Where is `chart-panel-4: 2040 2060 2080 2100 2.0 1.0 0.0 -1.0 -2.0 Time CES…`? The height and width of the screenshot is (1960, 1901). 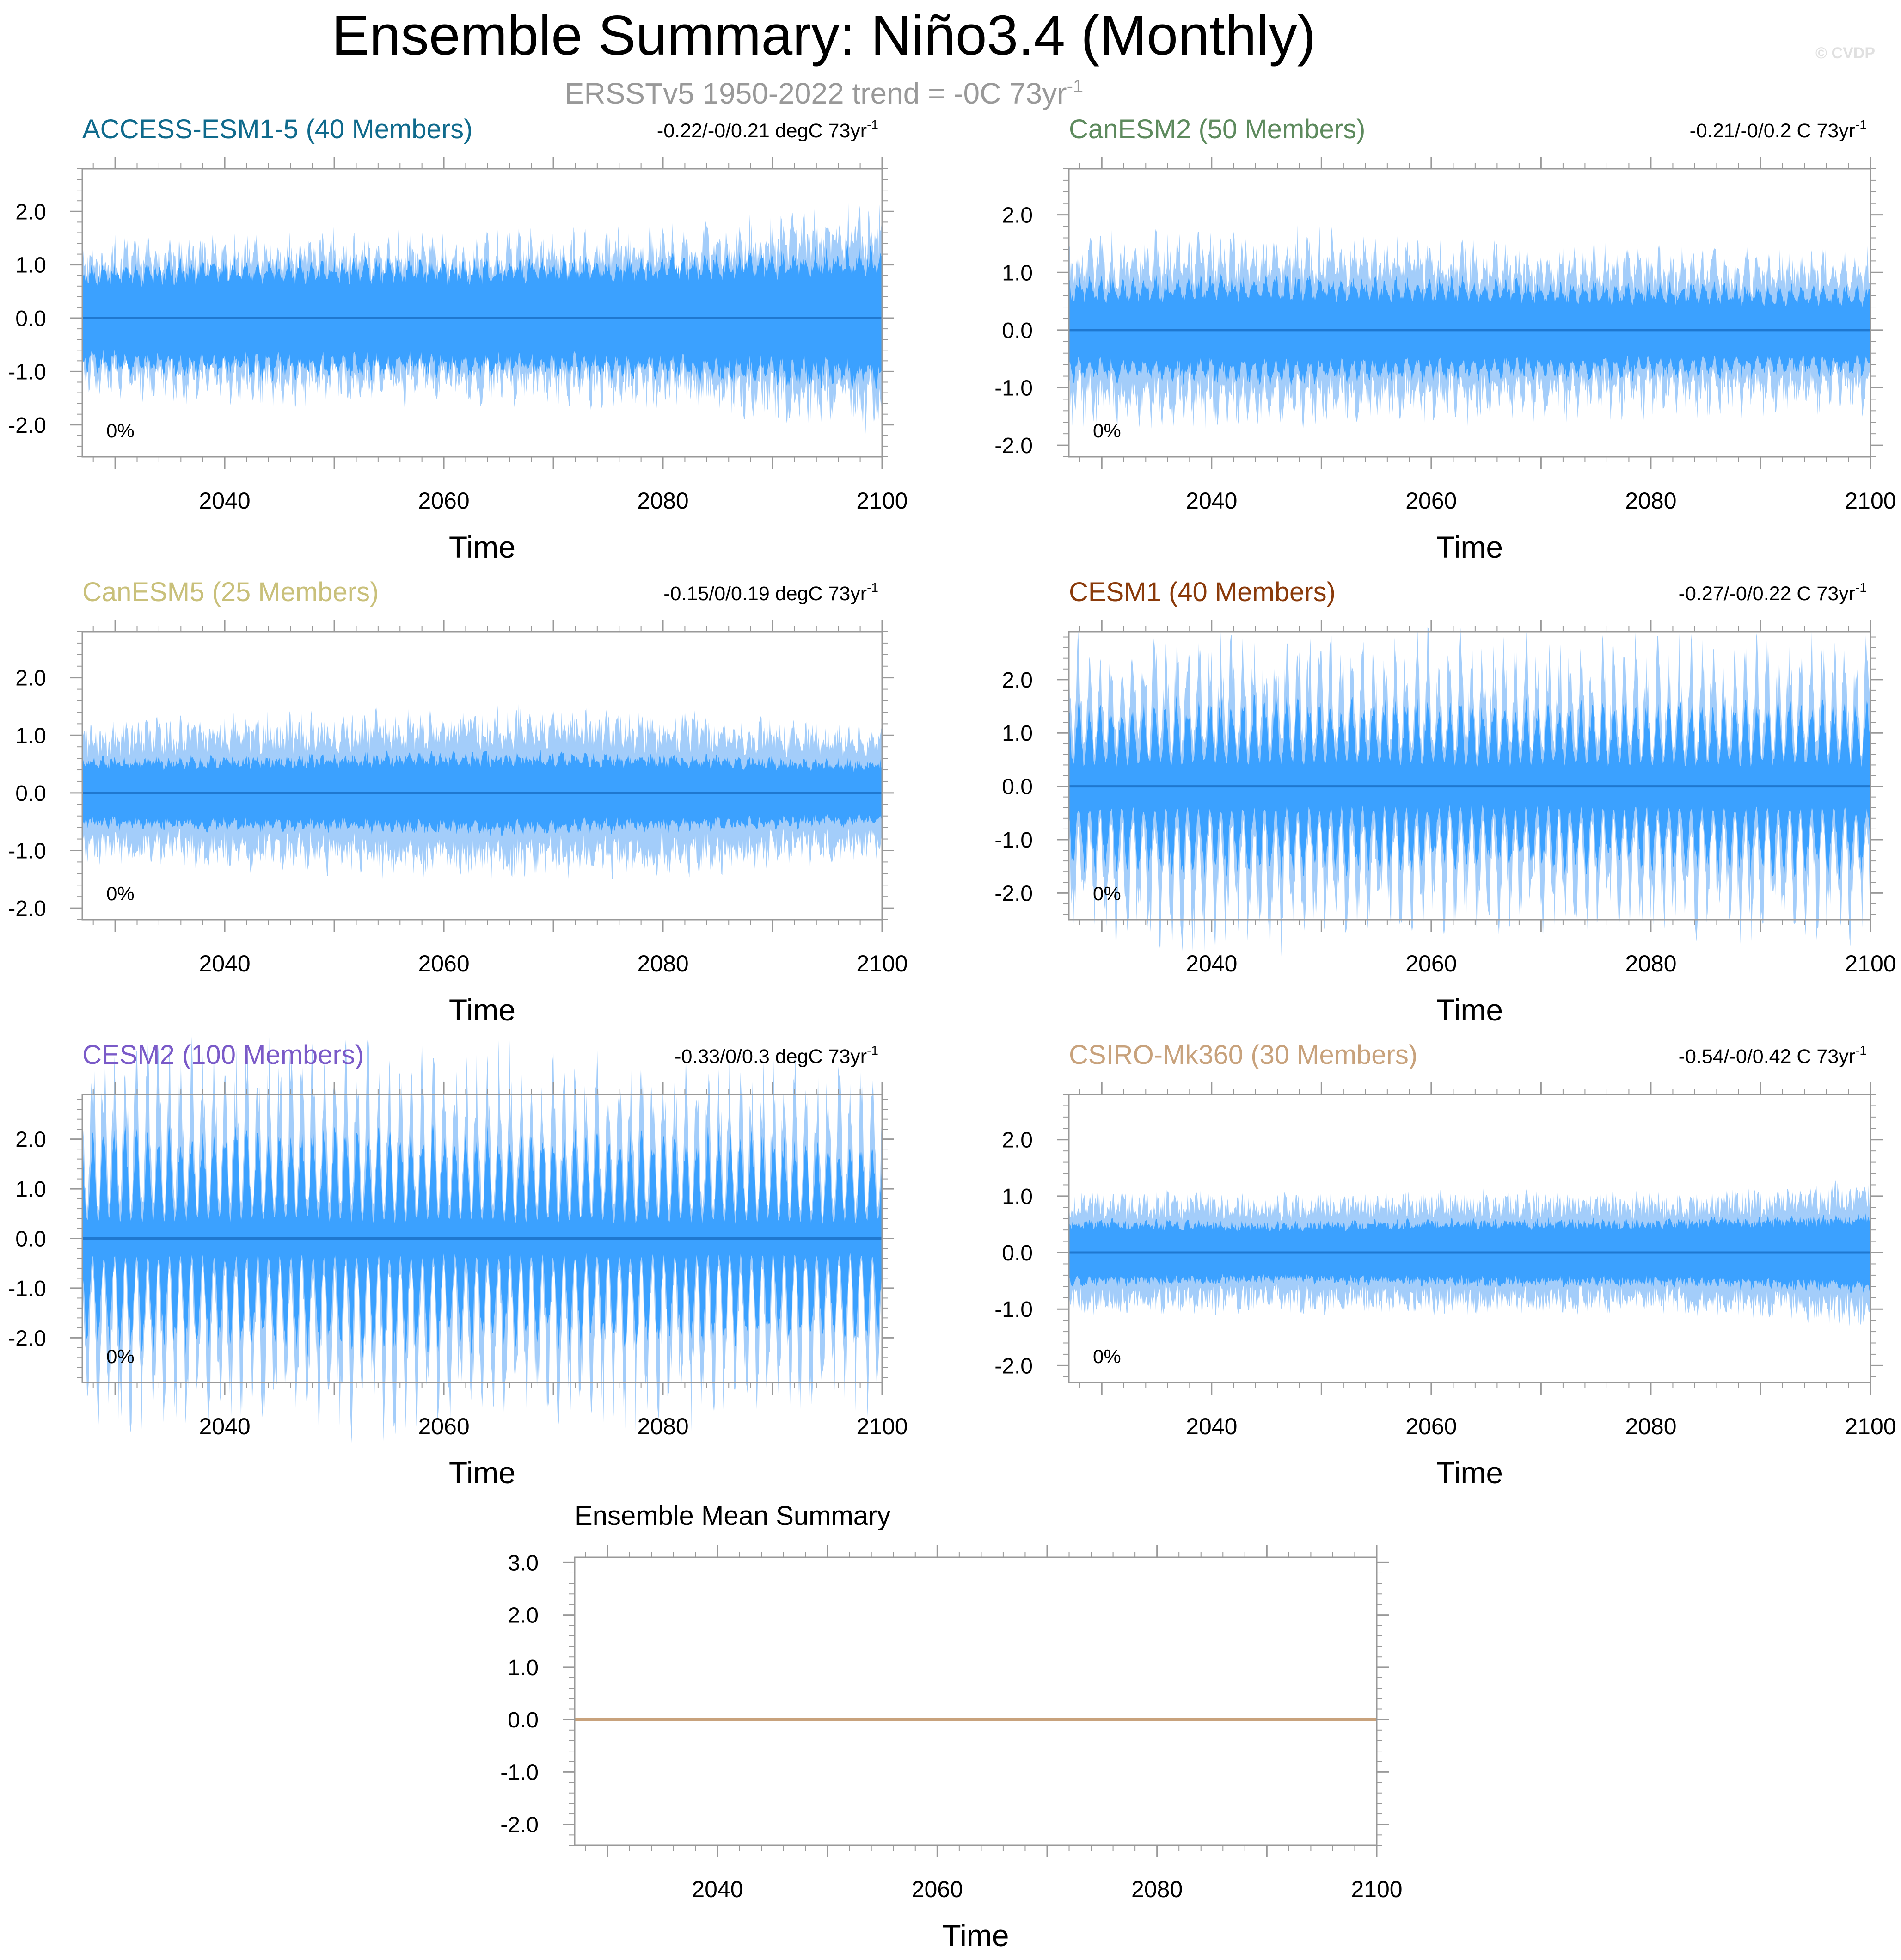 chart-panel-4: 2040 2060 2080 2100 2.0 1.0 0.0 -1.0 -2.0 Time CES… is located at coordinates (1445, 802).